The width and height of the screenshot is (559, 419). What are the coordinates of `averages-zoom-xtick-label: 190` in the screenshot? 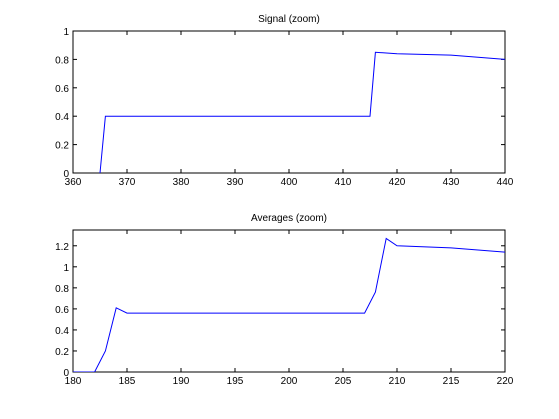 It's located at (181, 381).